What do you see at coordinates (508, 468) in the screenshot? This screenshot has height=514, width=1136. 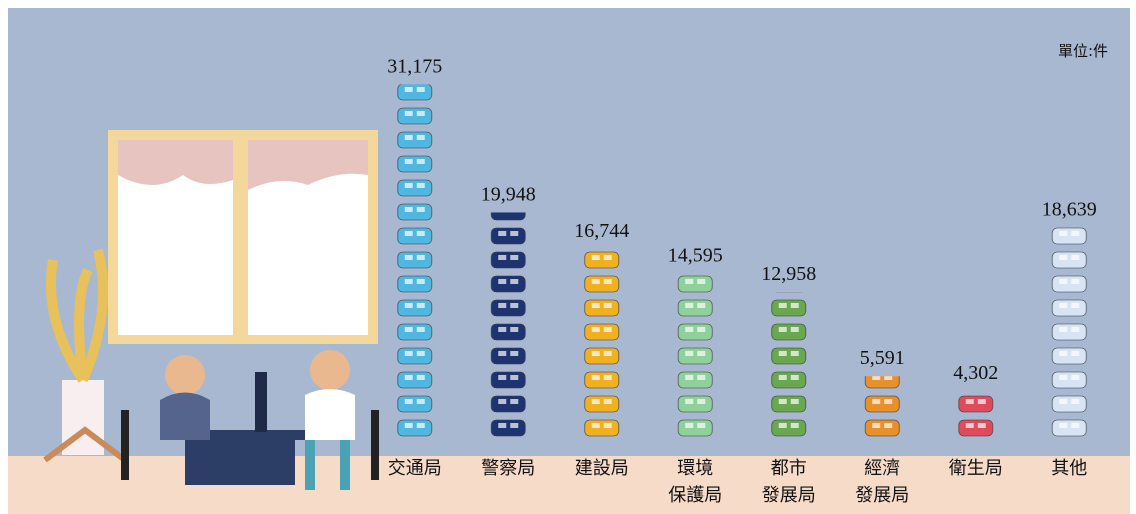 I see `x-tick-label: 警察局` at bounding box center [508, 468].